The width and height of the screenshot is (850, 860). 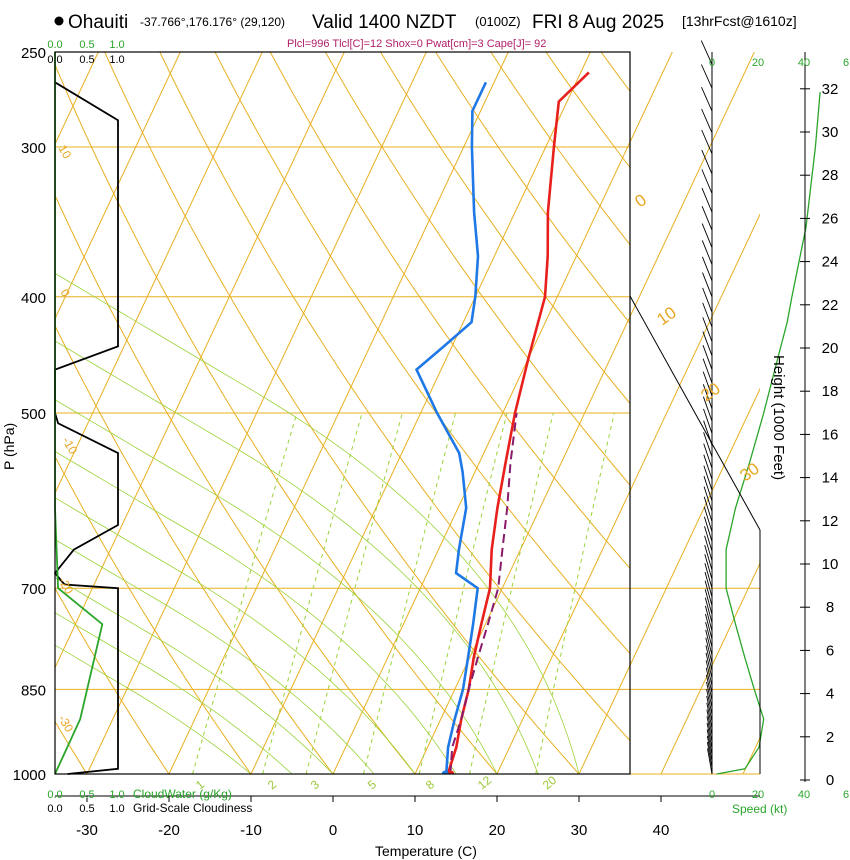 I want to click on height-axis-title: Height (1000 Feet), so click(x=778, y=417).